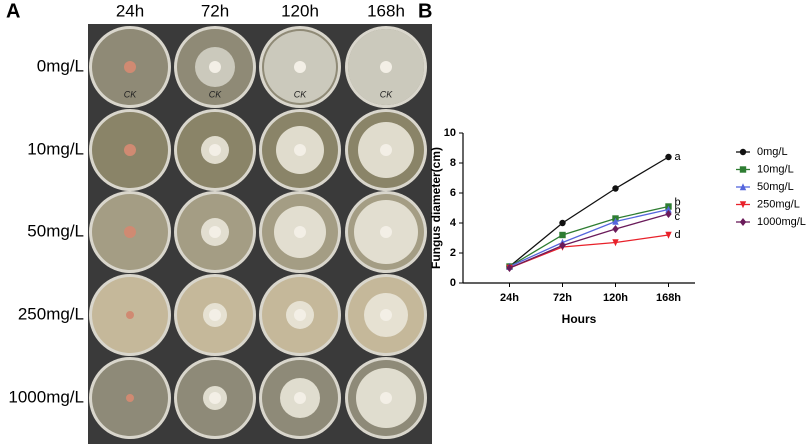 The width and height of the screenshot is (809, 445). I want to click on column-header: 24h, so click(130, 10).